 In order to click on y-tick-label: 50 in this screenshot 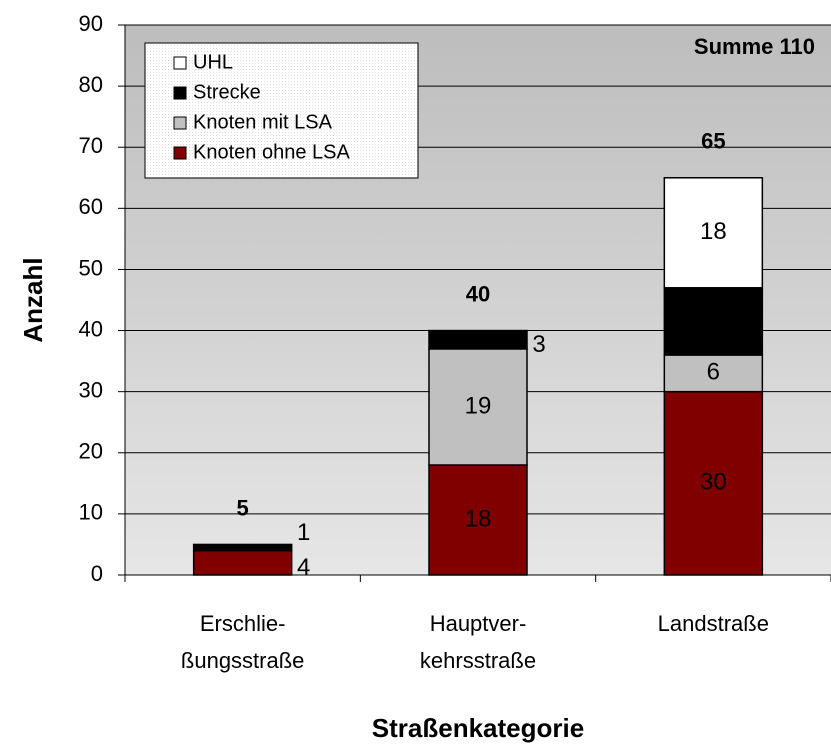, I will do `click(91, 267)`.